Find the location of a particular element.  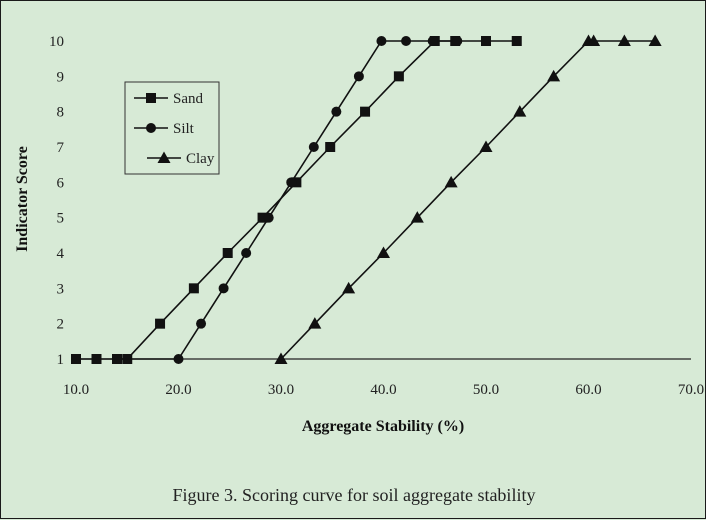

y-tick-label: 6 is located at coordinates (61, 183).